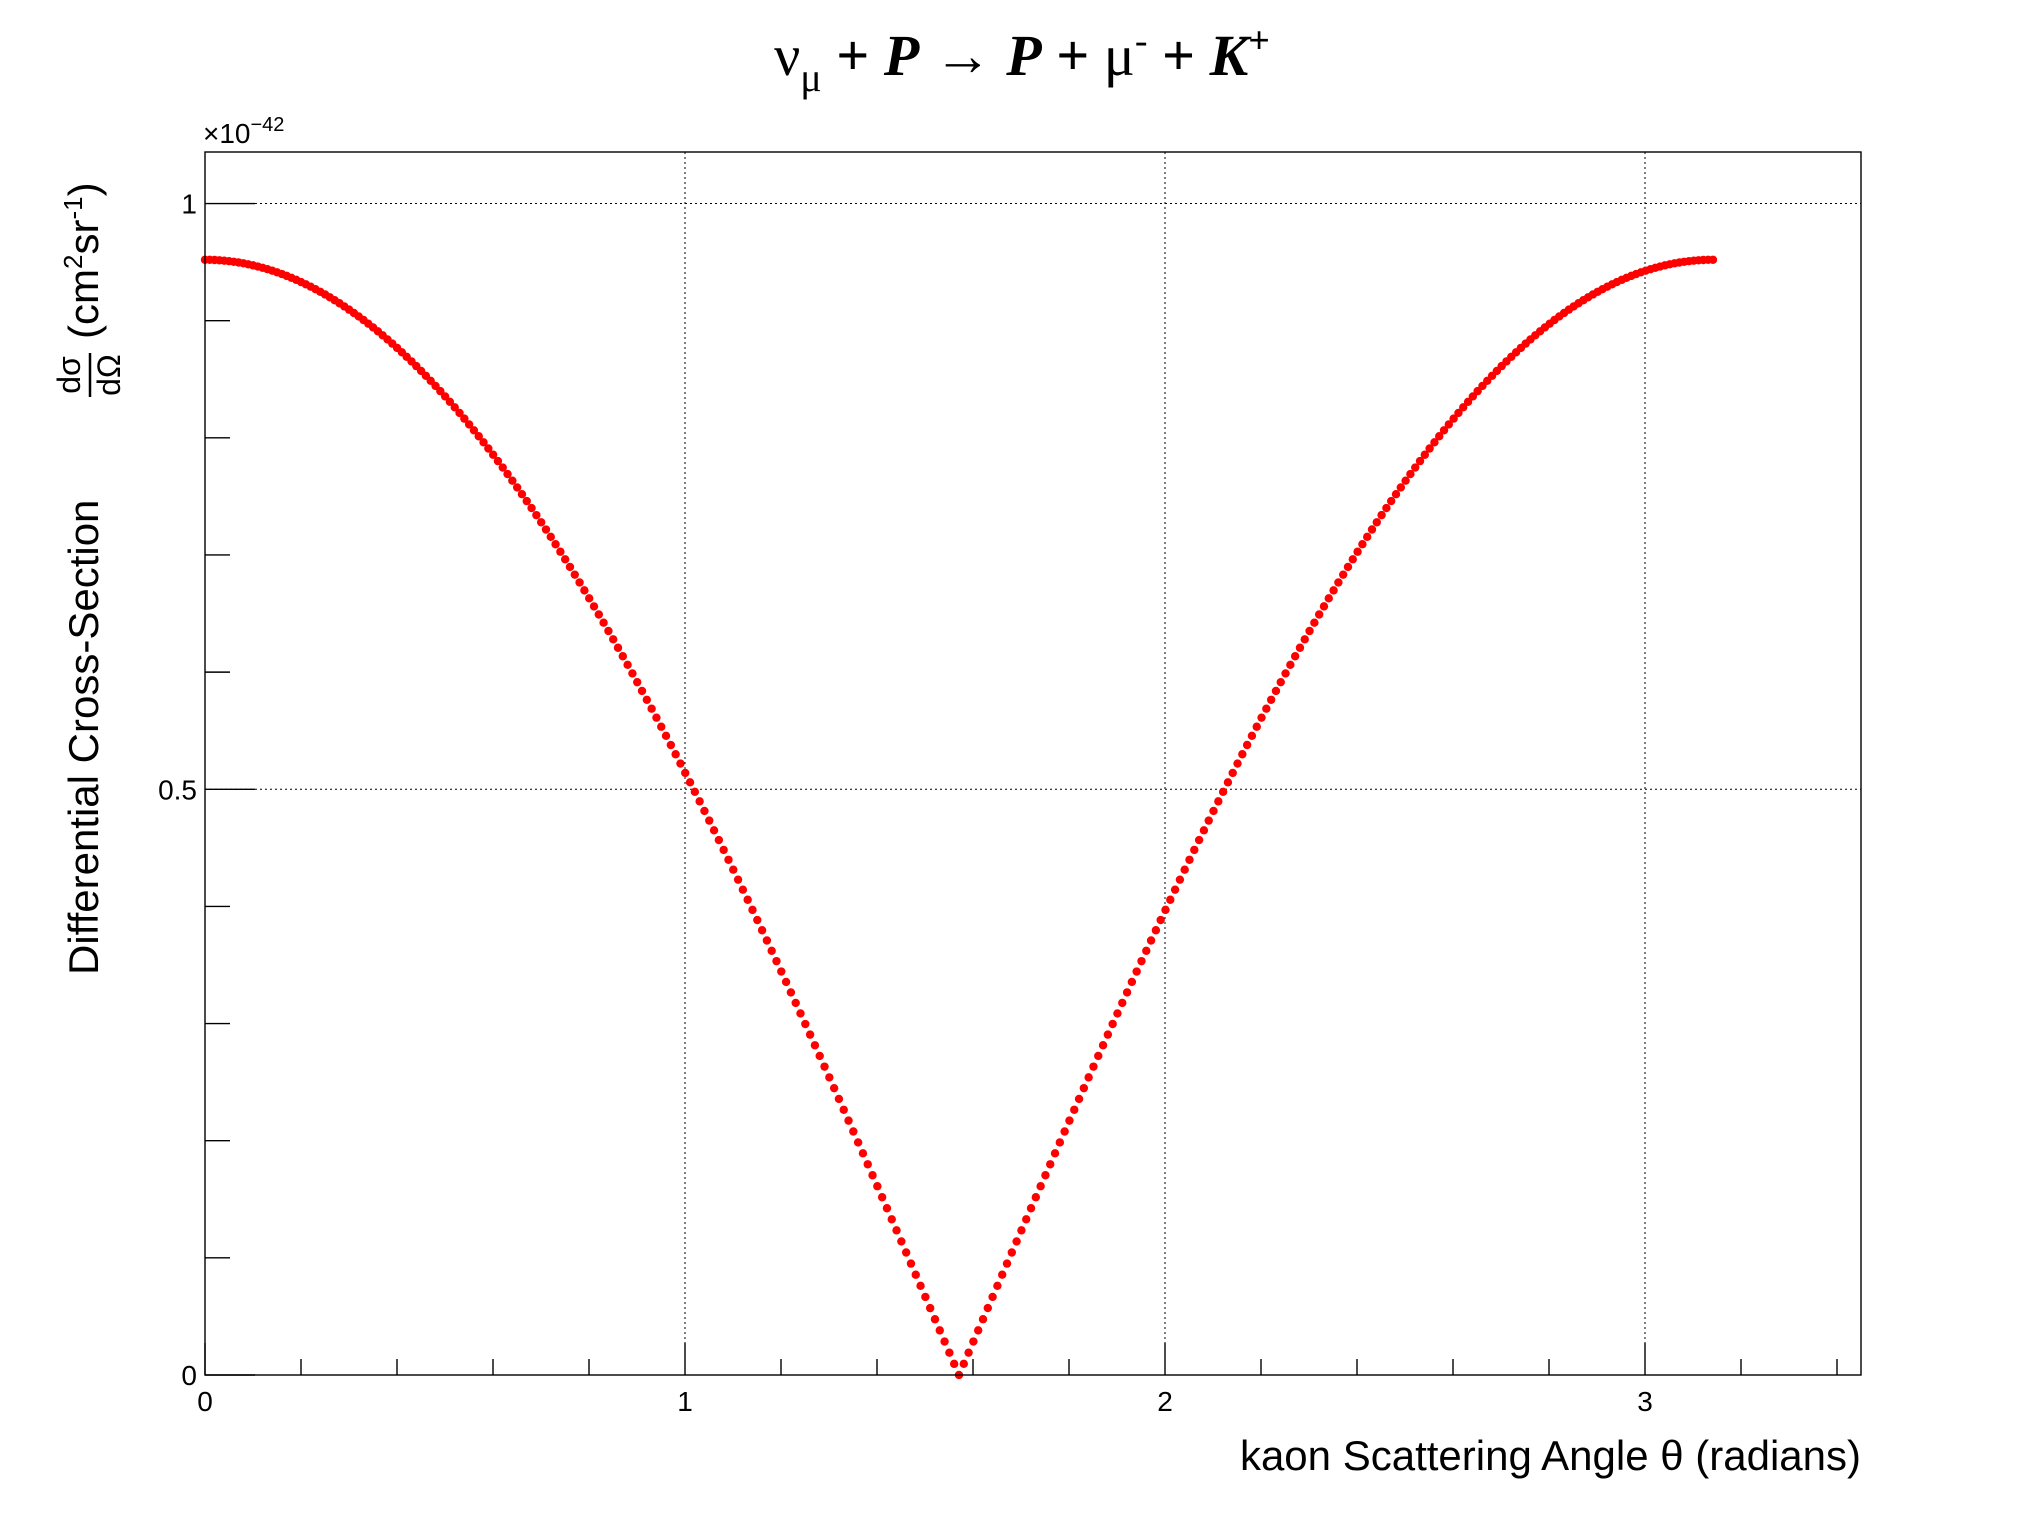  I want to click on title-k: K, so click(1230, 55).